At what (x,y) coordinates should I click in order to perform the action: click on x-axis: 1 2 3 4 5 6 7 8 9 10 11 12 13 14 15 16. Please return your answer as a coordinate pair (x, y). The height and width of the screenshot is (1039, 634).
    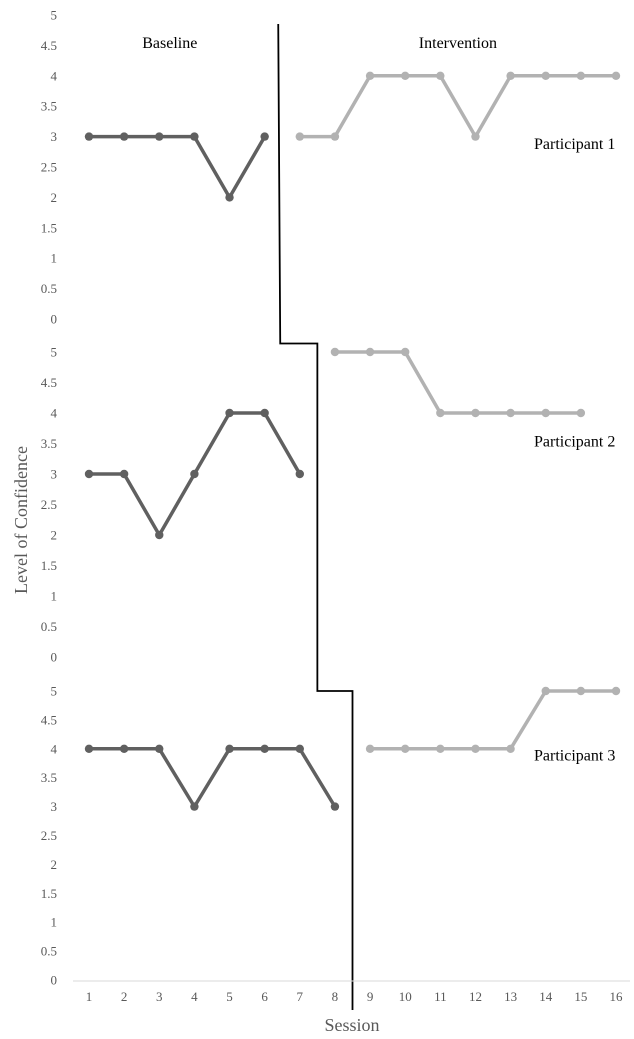
    Looking at the image, I should click on (351, 992).